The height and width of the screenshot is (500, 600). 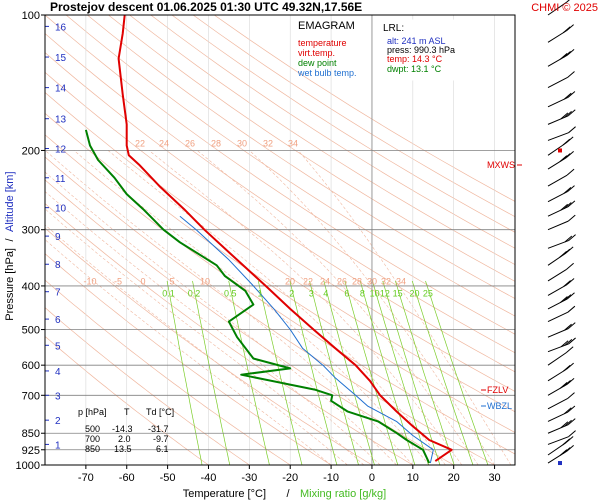 I want to click on x-tick-label: -30, so click(x=249, y=478).